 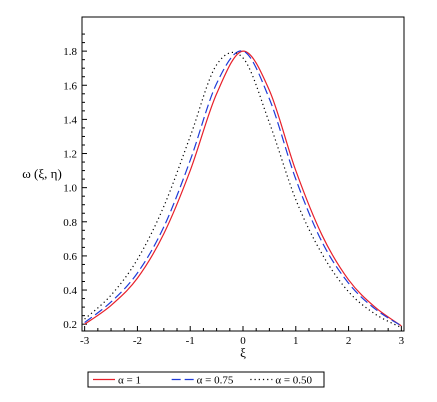 I want to click on legend: α = 1 α = 0.75 α = 0.50, so click(x=206, y=379).